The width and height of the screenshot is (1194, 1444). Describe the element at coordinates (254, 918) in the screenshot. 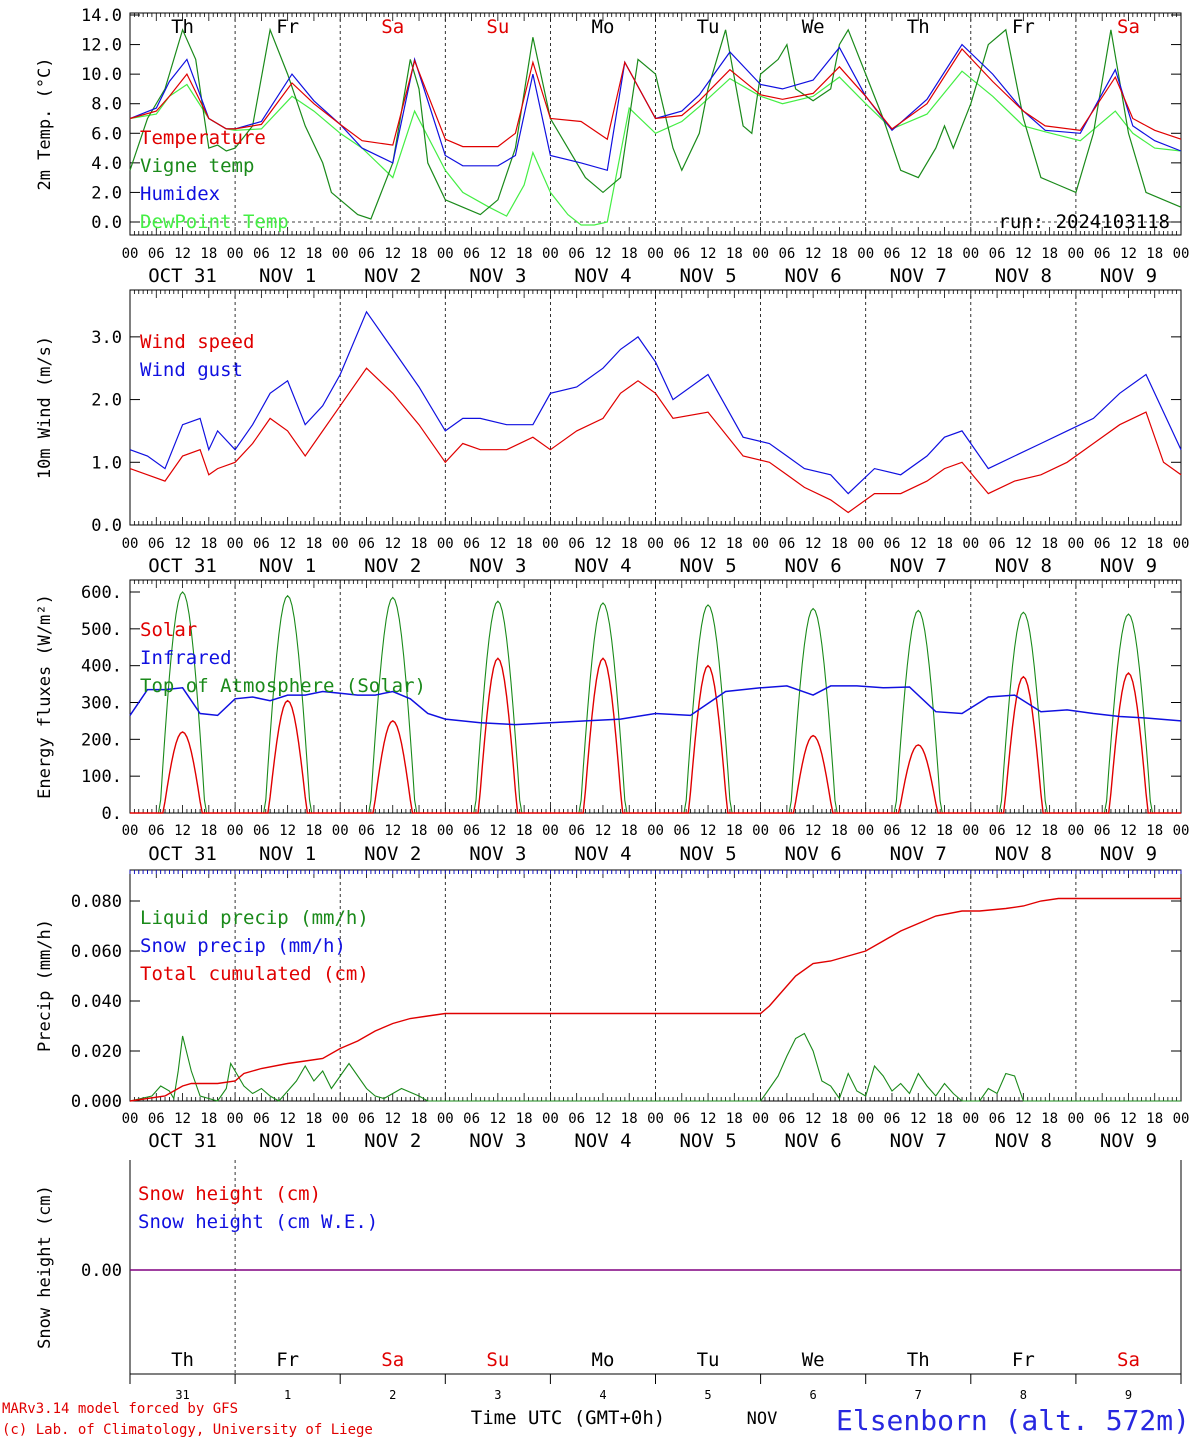

I see `legend-liquid-precip-mm-h-: Liquid precip (mm/h)` at that location.